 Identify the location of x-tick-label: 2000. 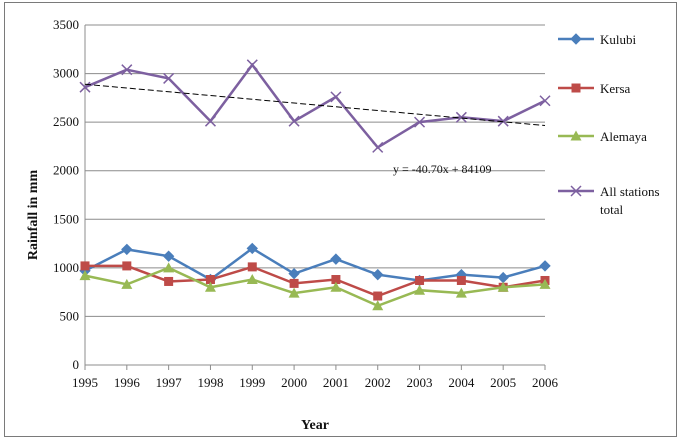
(294, 382).